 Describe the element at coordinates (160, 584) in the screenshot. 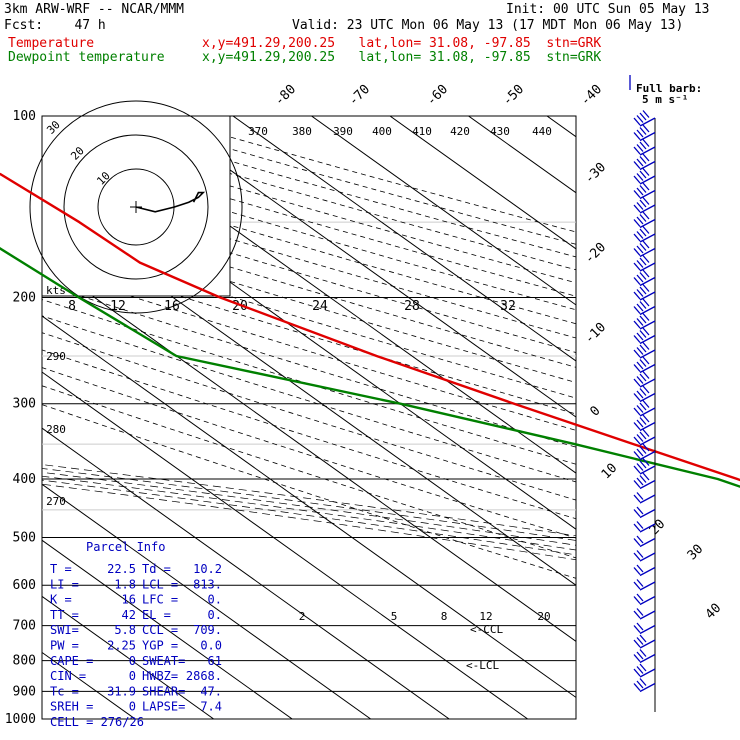

I see `parcel-field-label: LCL =` at that location.